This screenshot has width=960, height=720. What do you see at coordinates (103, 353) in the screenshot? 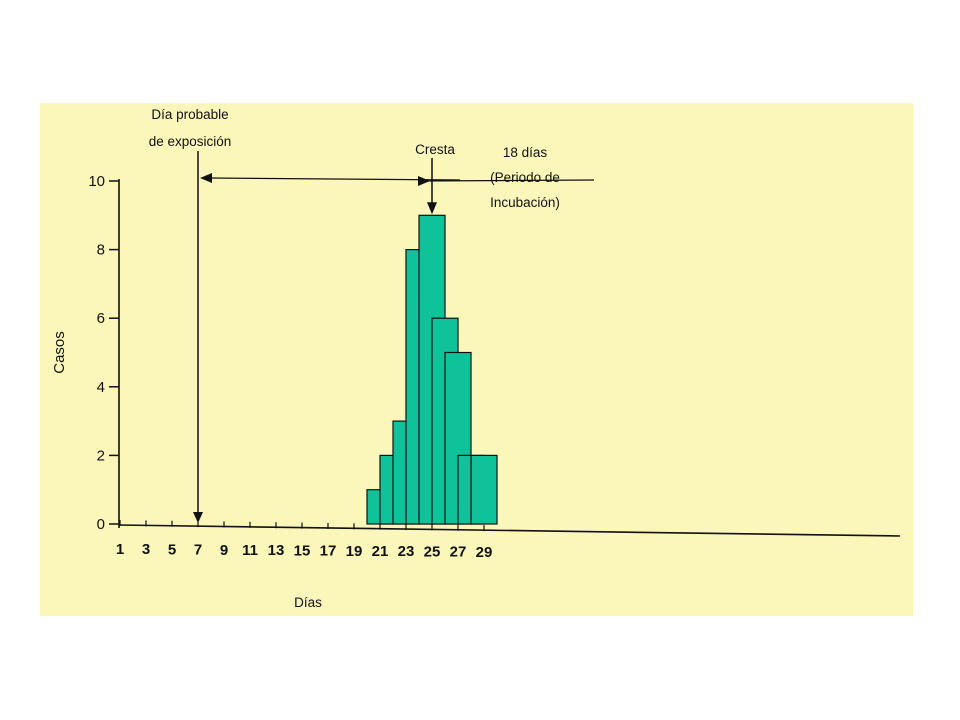
I see `y-ticks: 0 2 4 6 8 10` at bounding box center [103, 353].